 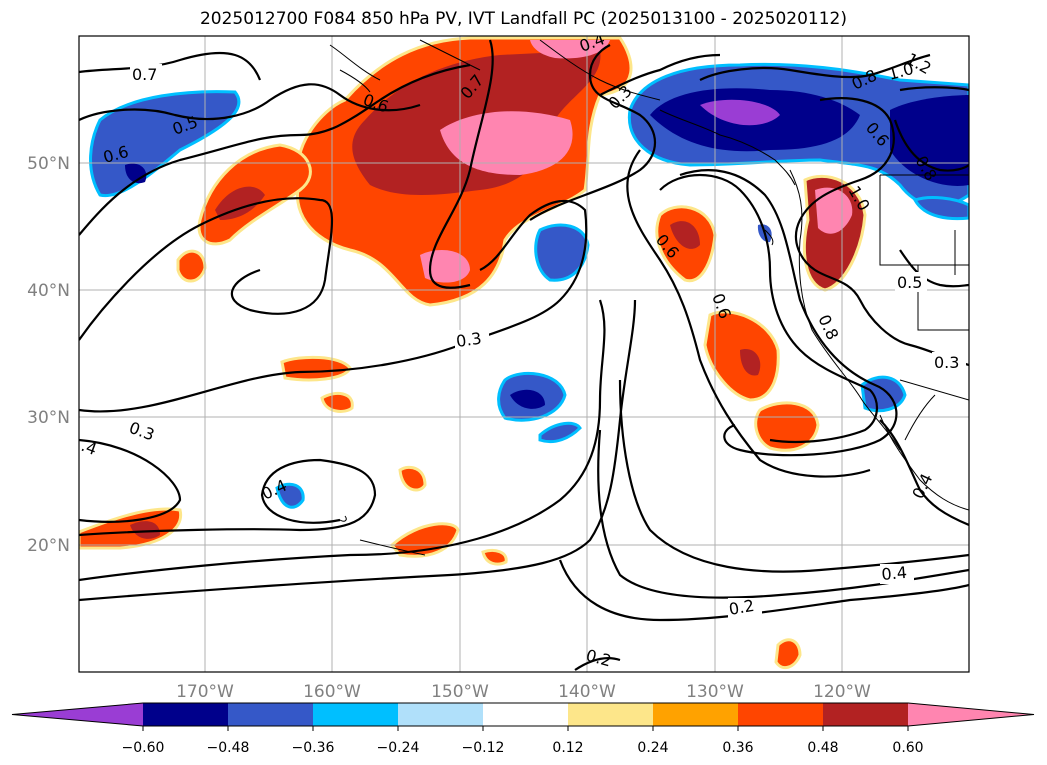 What do you see at coordinates (971, 714) in the screenshot?
I see `colorbar-extend-high` at bounding box center [971, 714].